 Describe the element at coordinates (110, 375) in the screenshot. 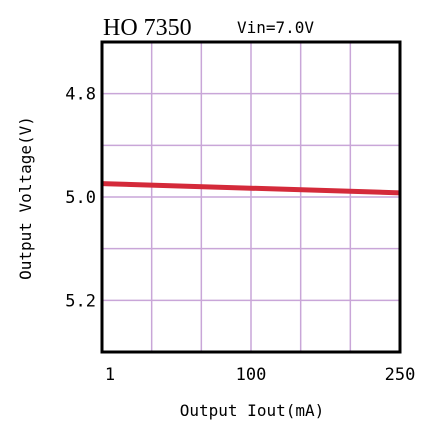

I see `x-tick-label: 1` at that location.